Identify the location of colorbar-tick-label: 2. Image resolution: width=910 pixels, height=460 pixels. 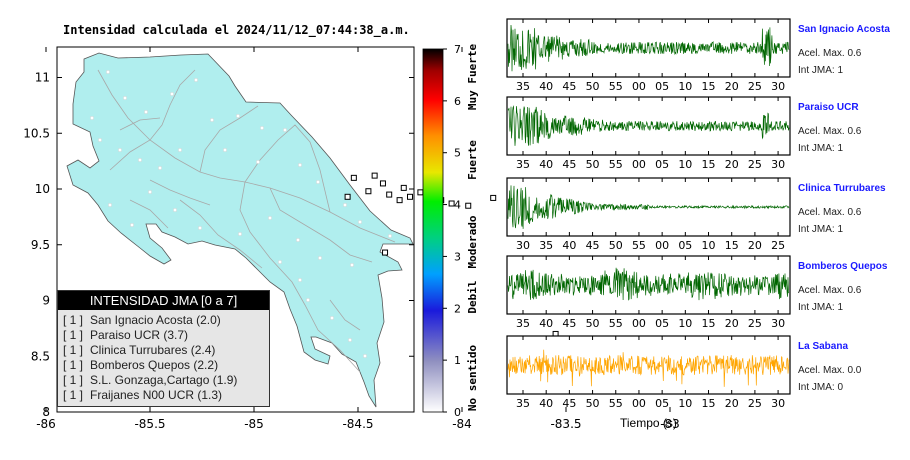
(457, 308).